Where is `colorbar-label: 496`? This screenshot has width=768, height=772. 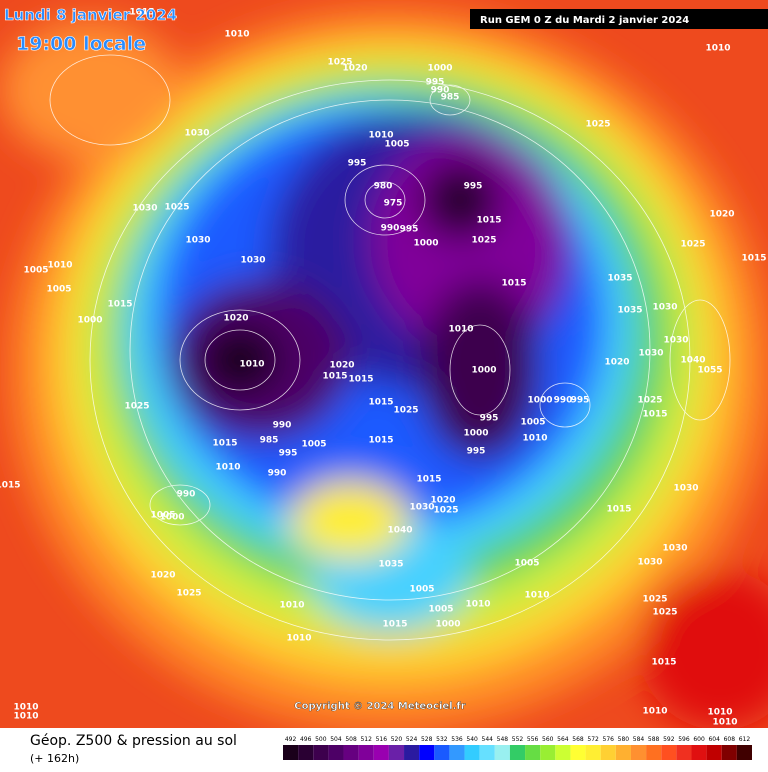 colorbar-label: 496 is located at coordinates (306, 739).